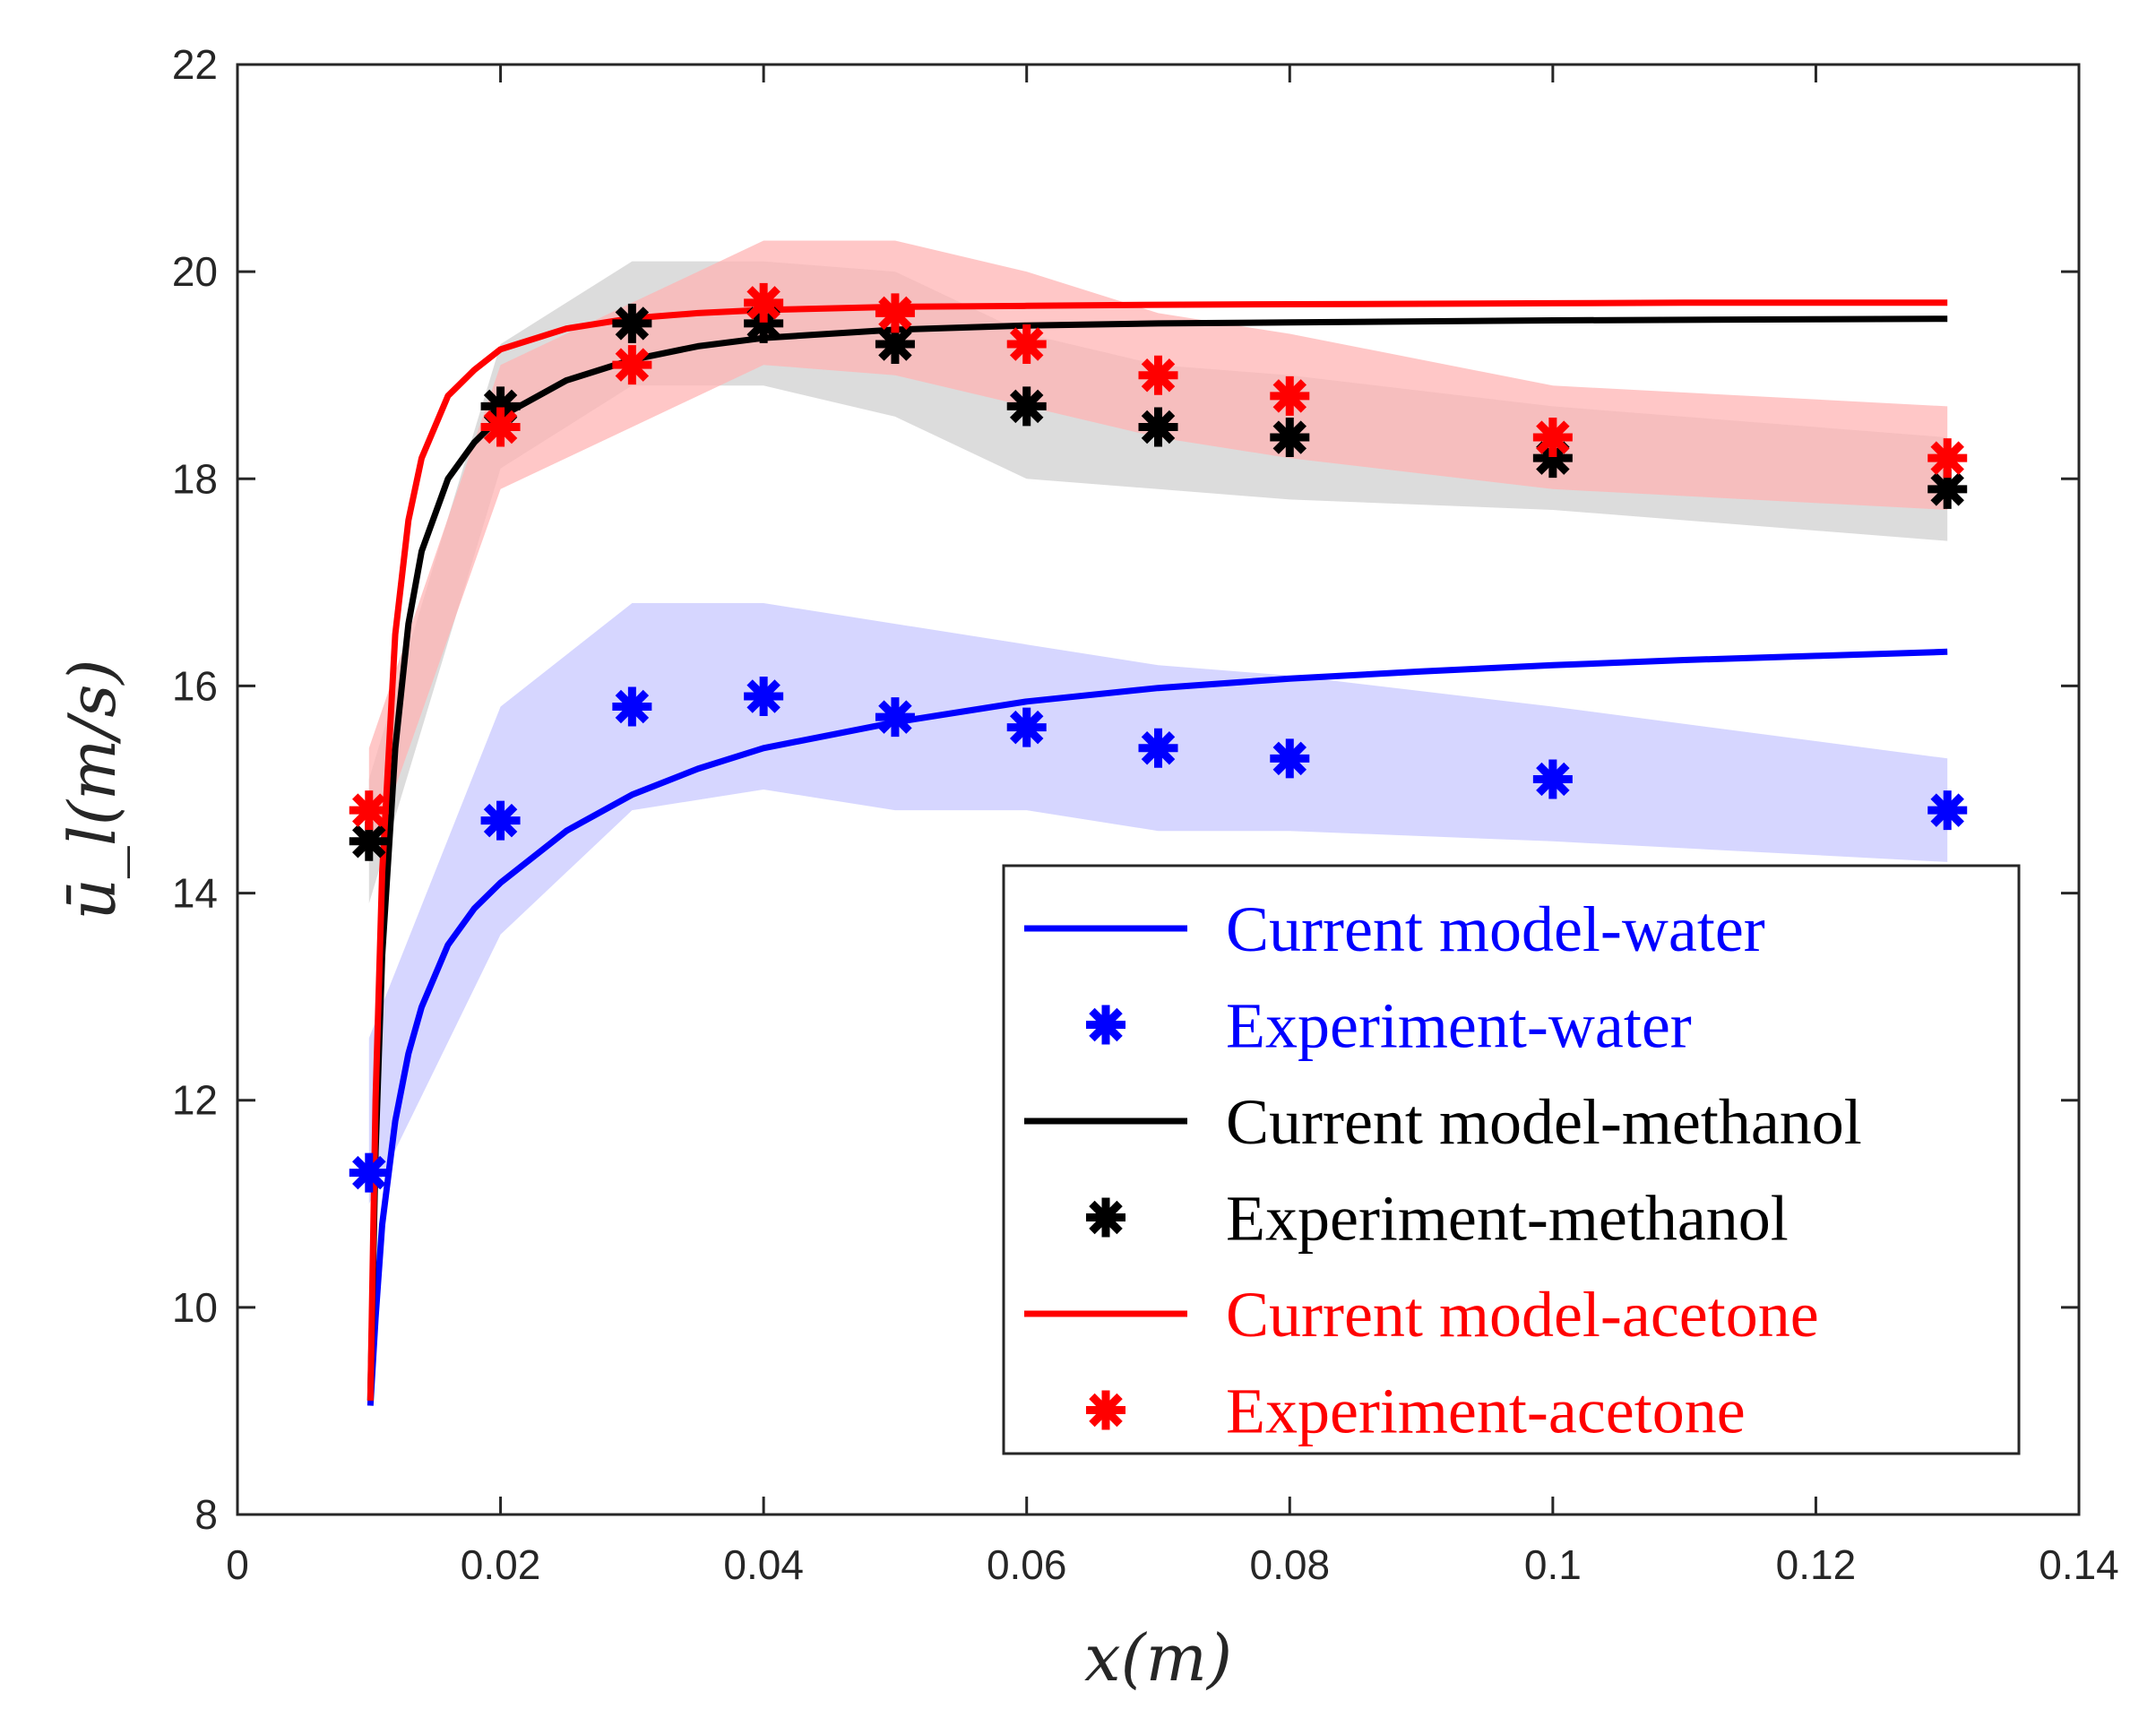  Describe the element at coordinates (195, 271) in the screenshot. I see `y-tick-label: 20` at that location.